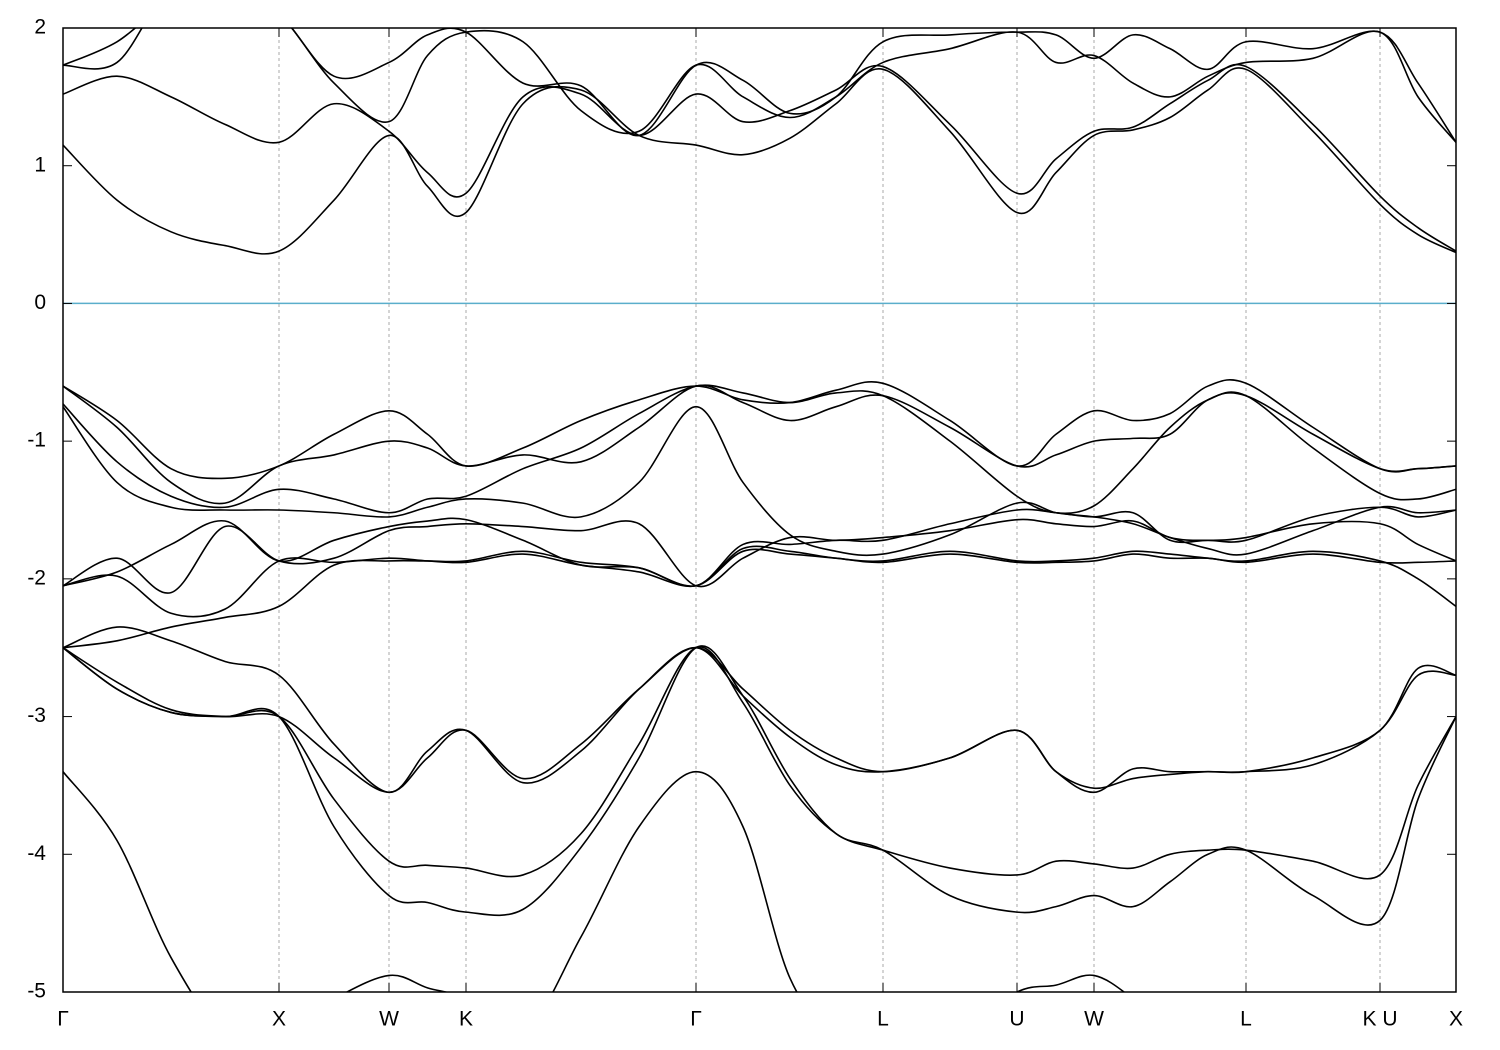 The image size is (1500, 1050). What do you see at coordinates (40, 164) in the screenshot?
I see `y-tick-label: 1` at bounding box center [40, 164].